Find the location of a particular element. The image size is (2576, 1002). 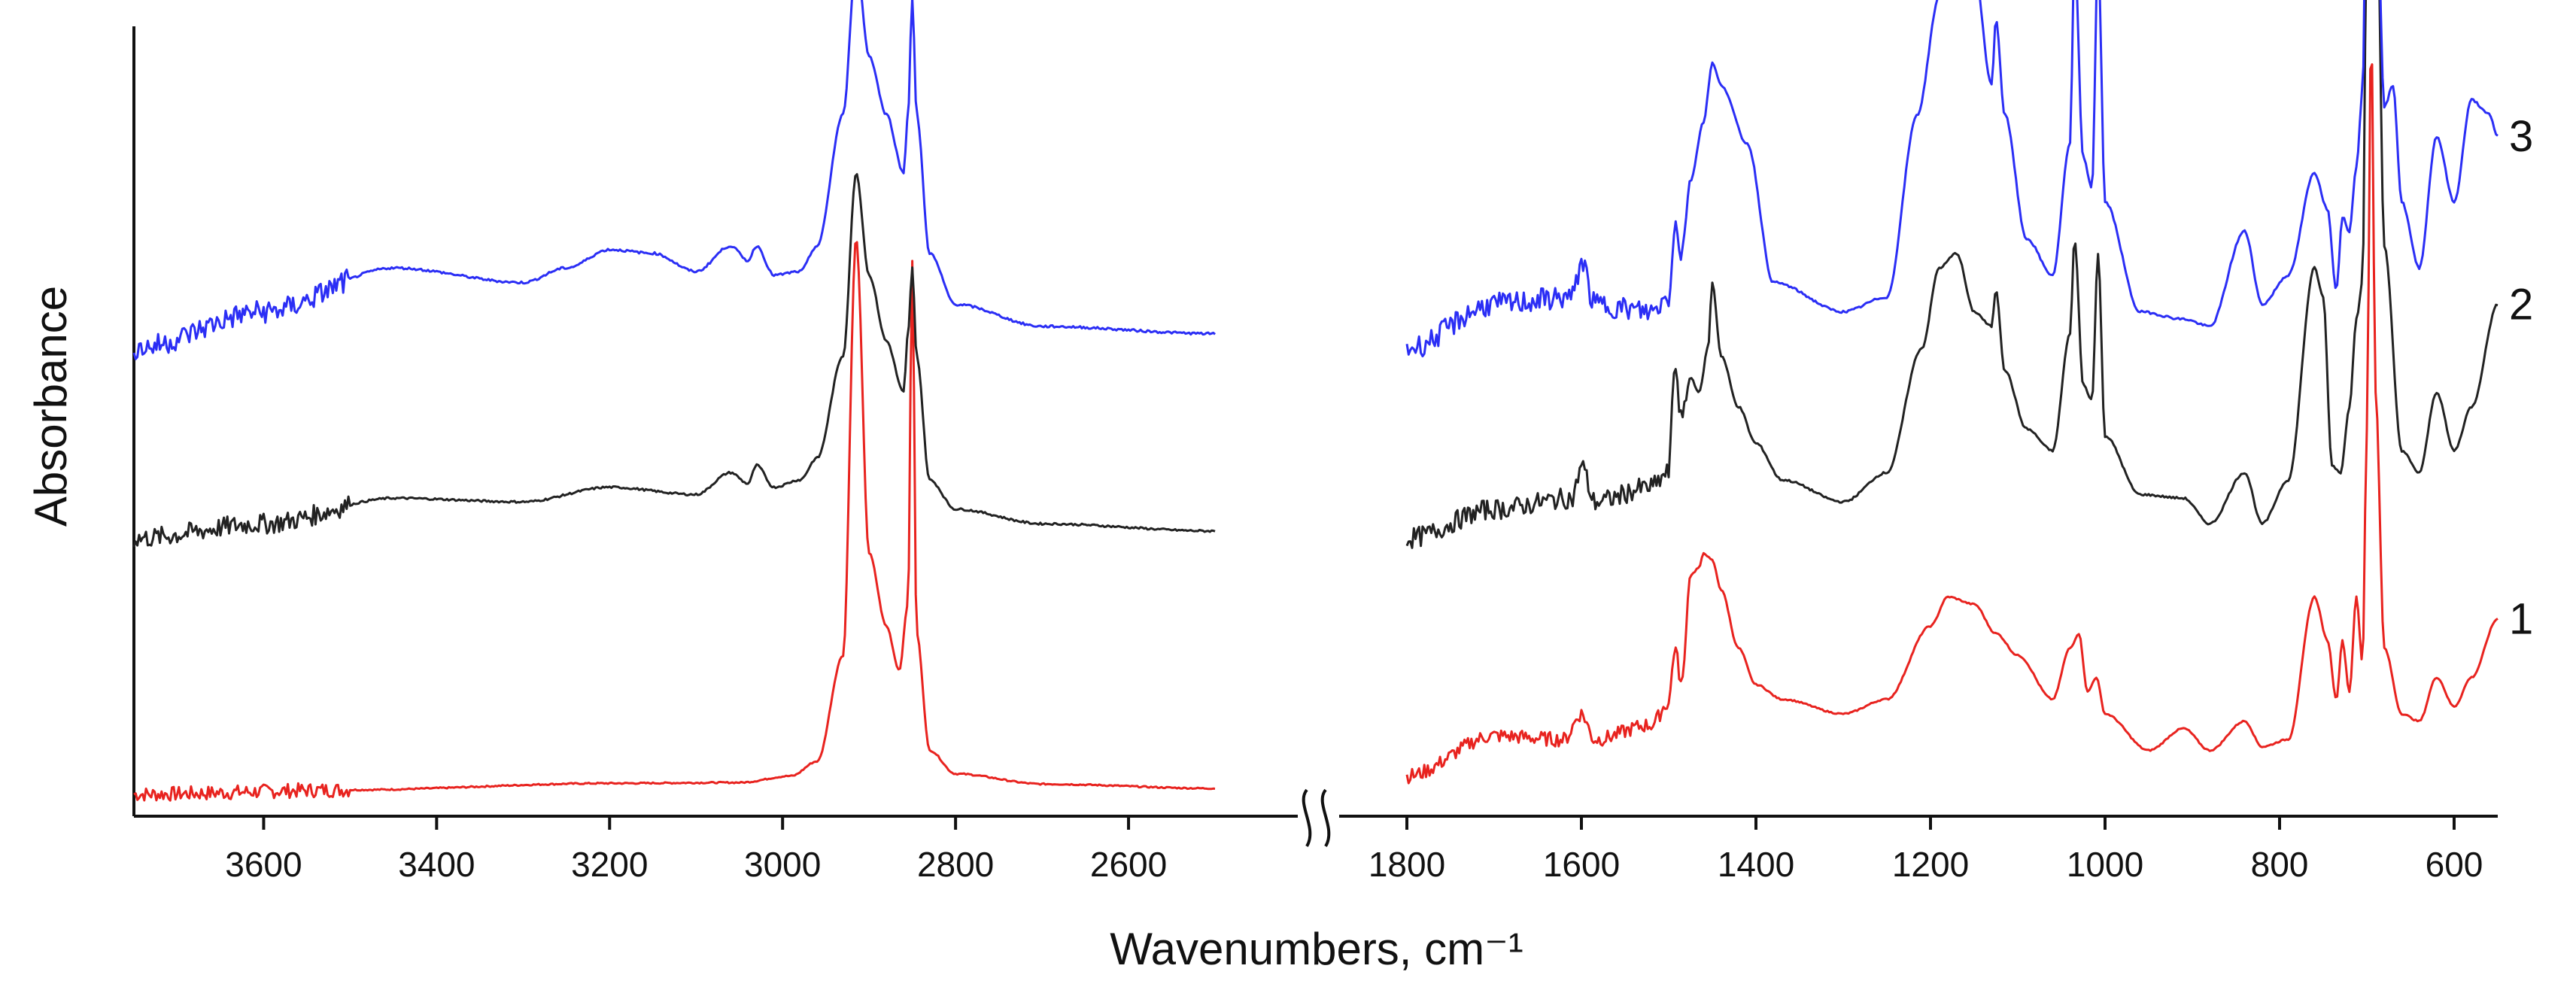

y-axis-title: Absorbance is located at coordinates (51, 406).